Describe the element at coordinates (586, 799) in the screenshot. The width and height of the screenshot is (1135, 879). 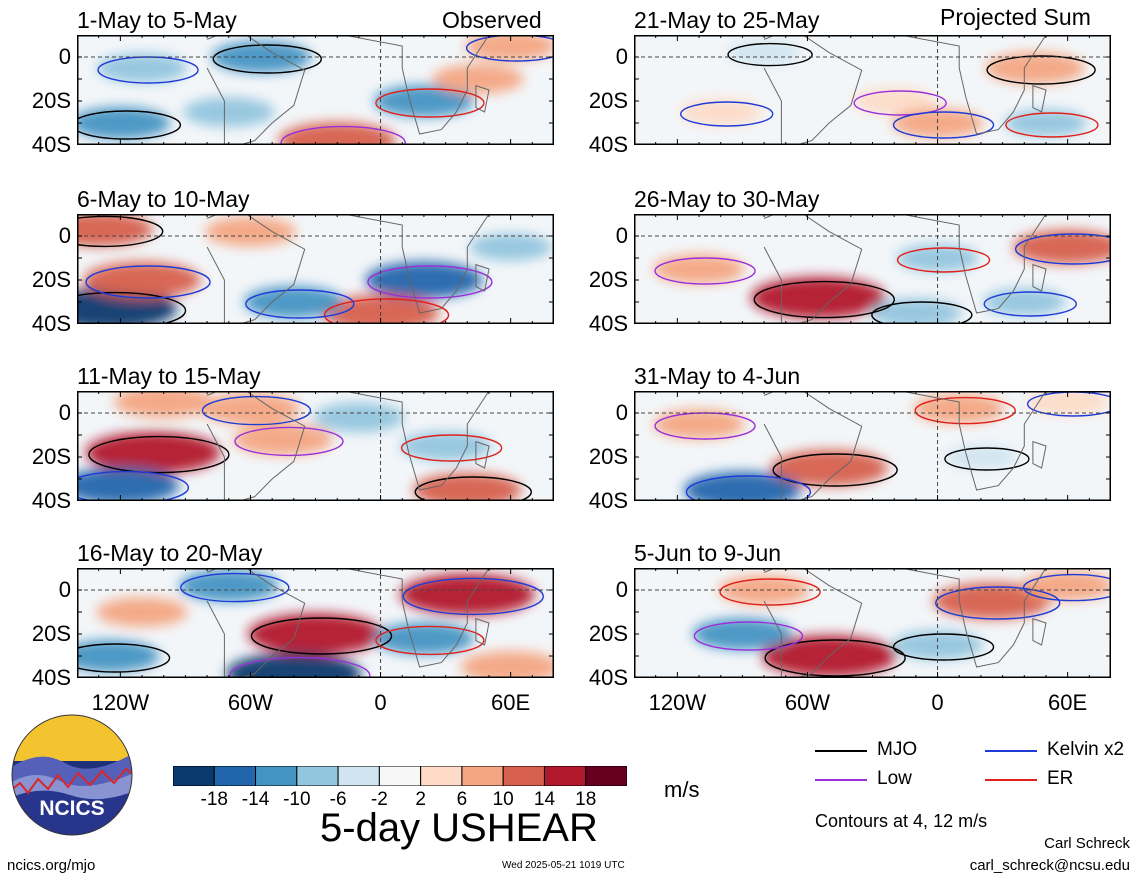
I see `colorbar-tick-label: 18` at that location.